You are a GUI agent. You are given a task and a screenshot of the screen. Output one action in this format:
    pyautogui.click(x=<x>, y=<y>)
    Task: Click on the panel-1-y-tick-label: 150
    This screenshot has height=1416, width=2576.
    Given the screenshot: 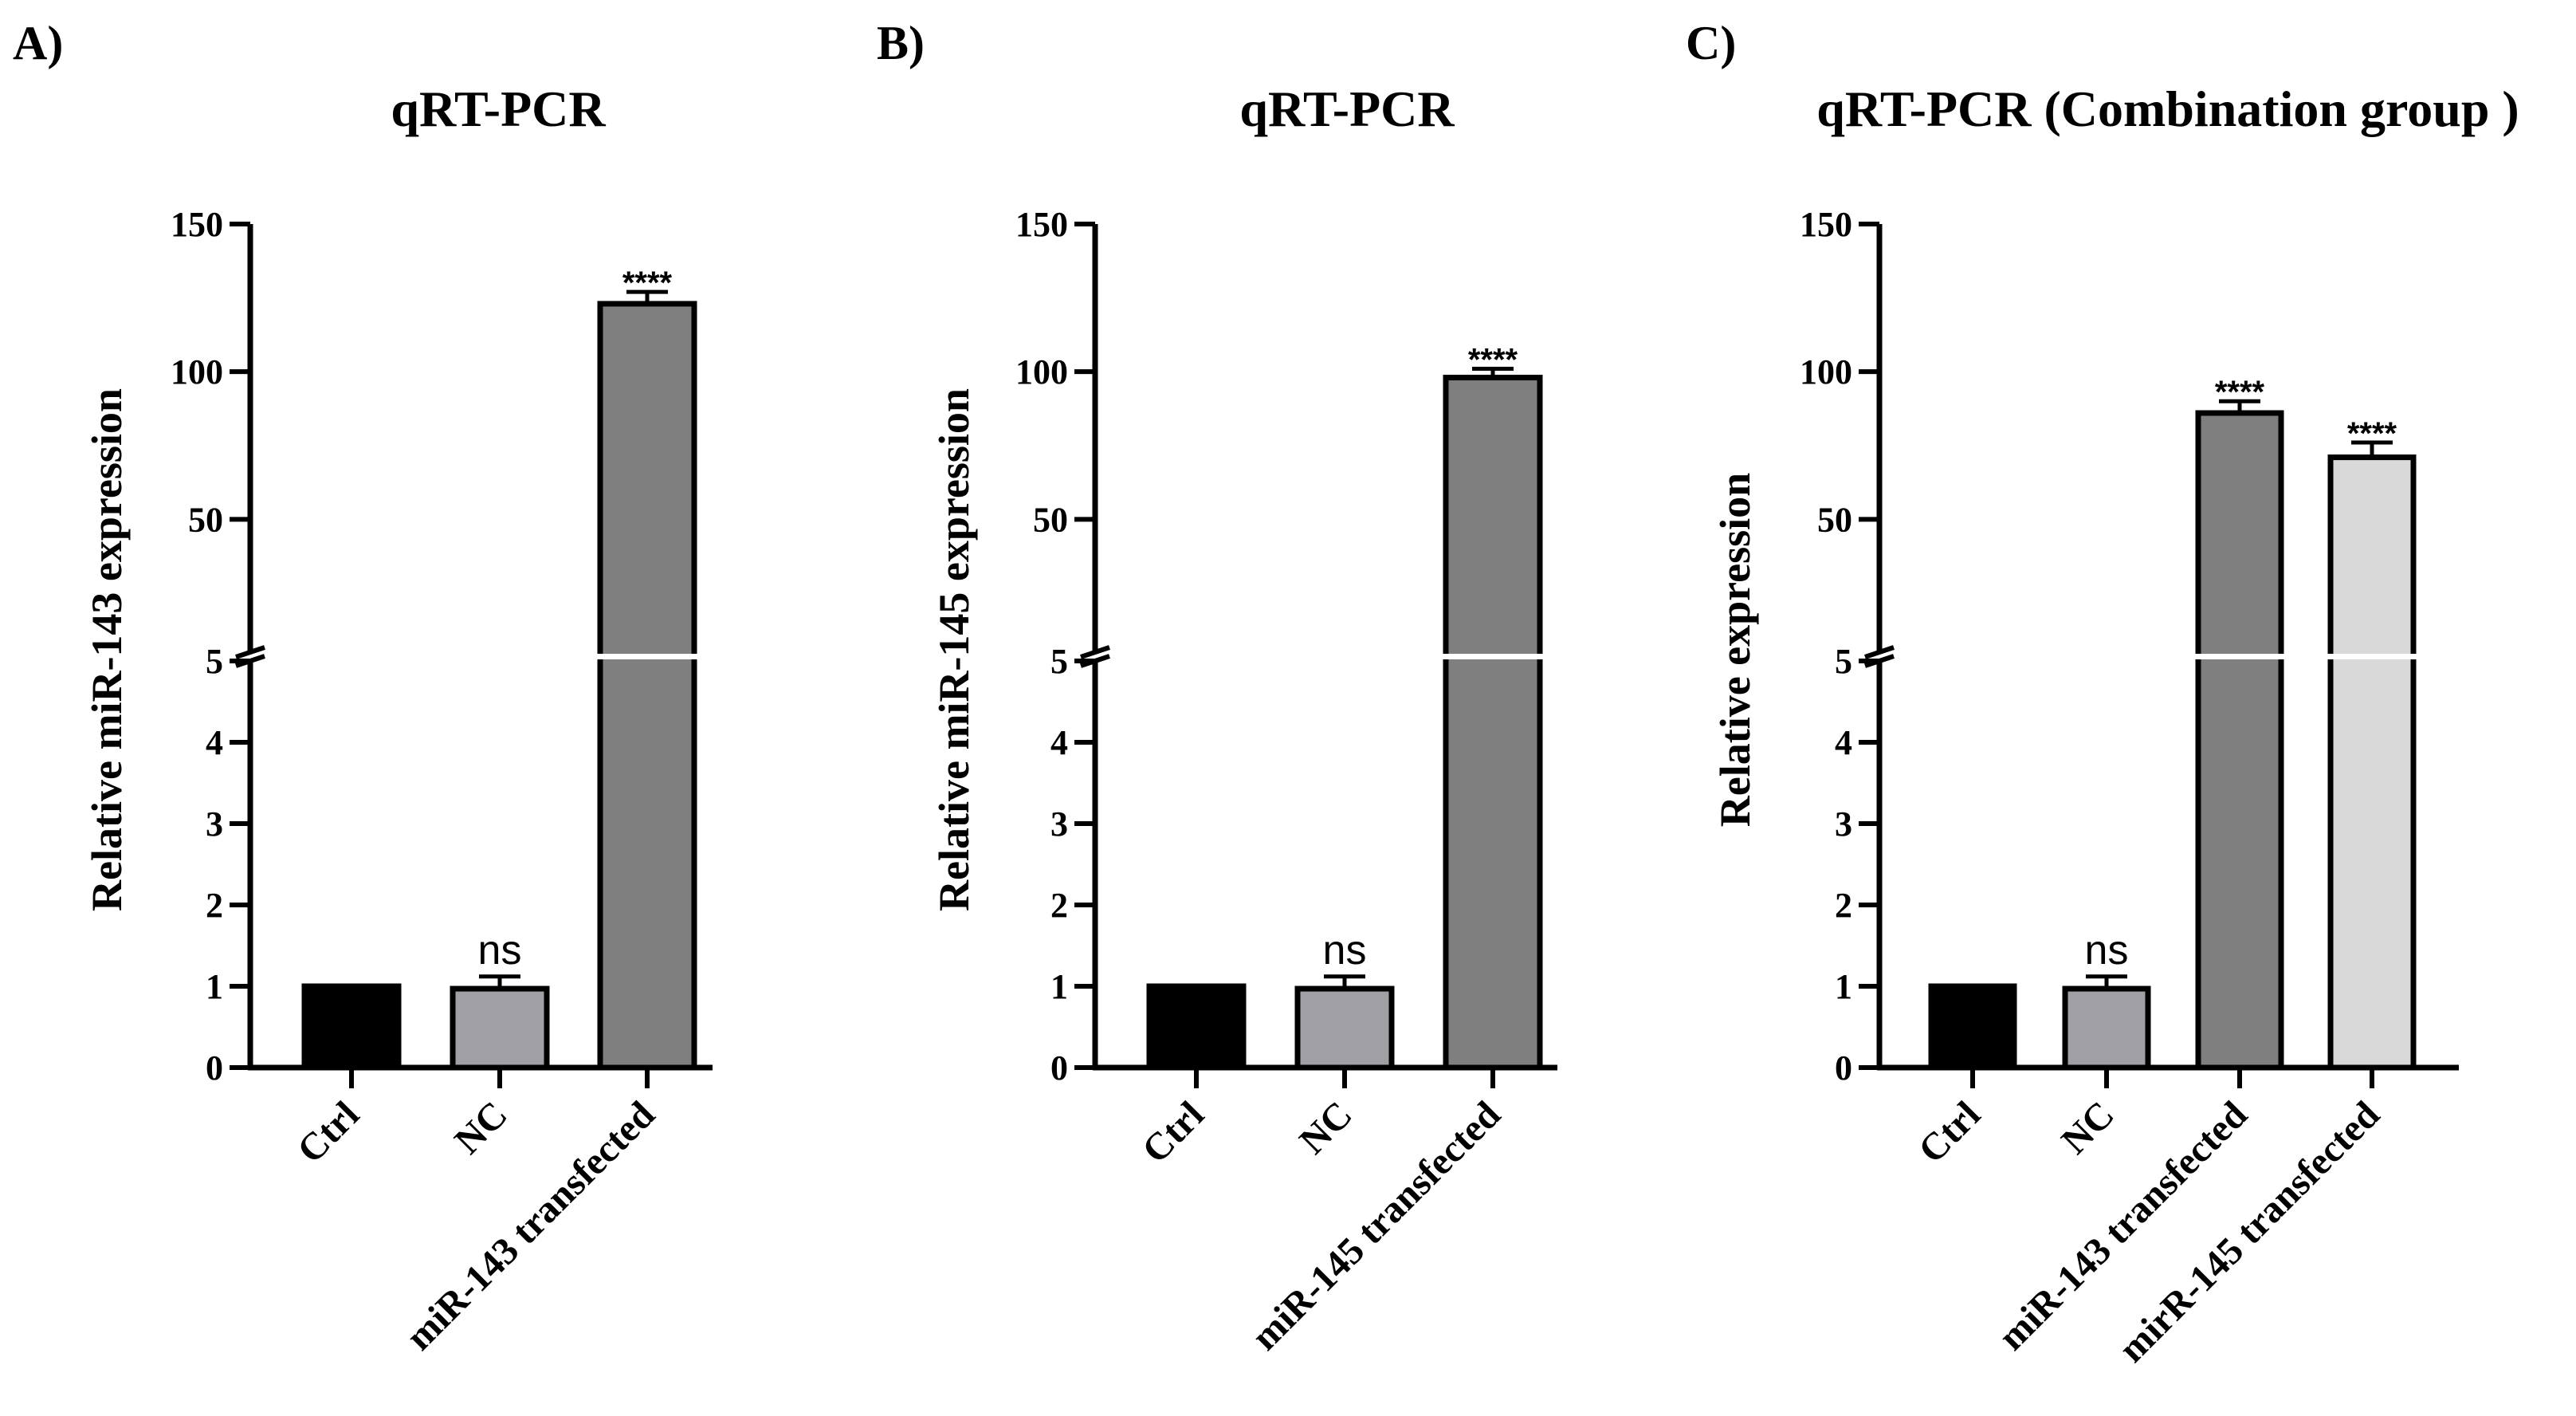 What is the action you would take?
    pyautogui.click(x=197, y=224)
    